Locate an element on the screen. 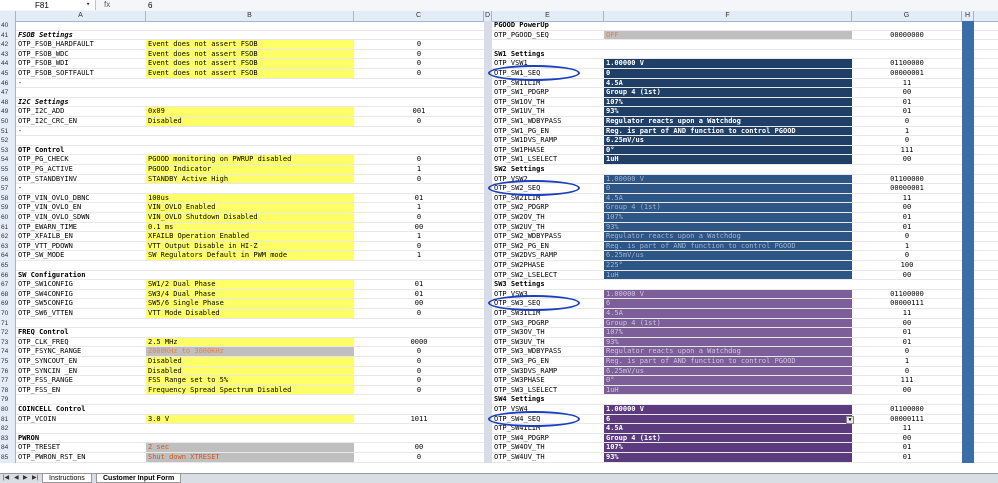 The width and height of the screenshot is (998, 483). cell-e: OTP_SW3PHASE is located at coordinates (548, 381).